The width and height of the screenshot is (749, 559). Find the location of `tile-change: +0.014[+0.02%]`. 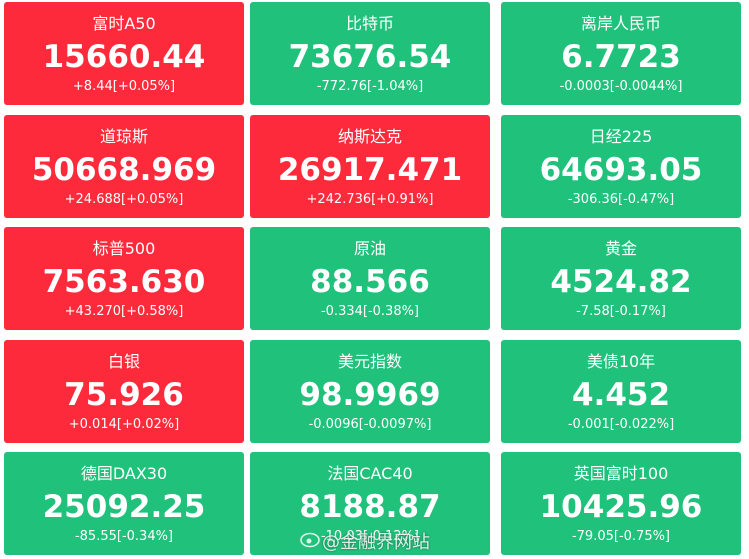

tile-change: +0.014[+0.02%] is located at coordinates (124, 424).